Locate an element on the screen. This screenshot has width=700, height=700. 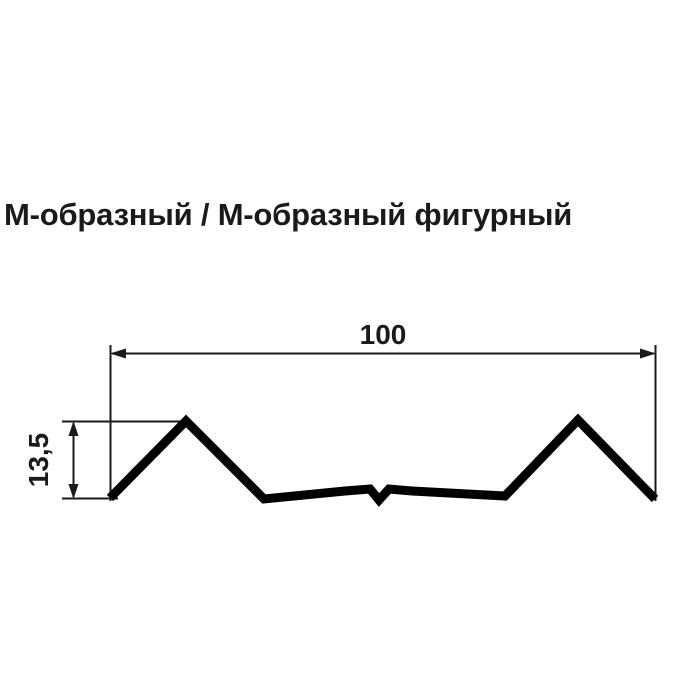
page-title: М-образный / М-образный фигурный is located at coordinates (288, 214).